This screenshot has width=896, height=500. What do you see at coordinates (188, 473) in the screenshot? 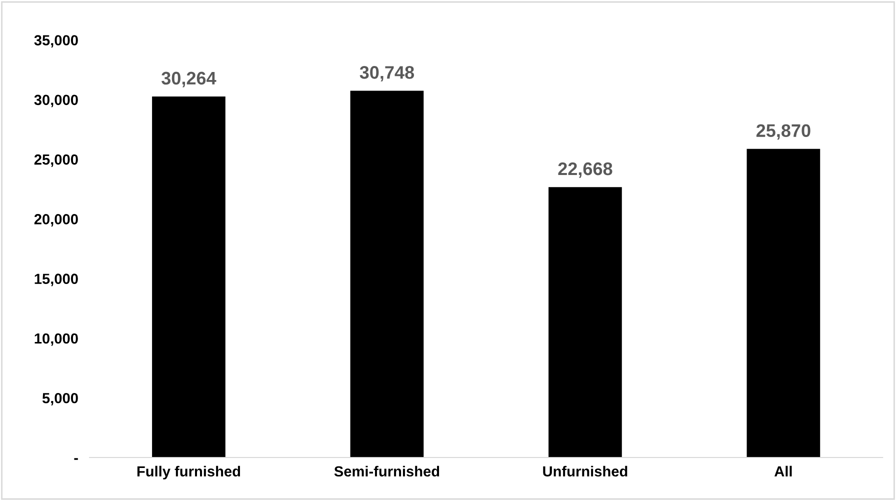
I see `x-tick-label: Fully furnished` at bounding box center [188, 473].